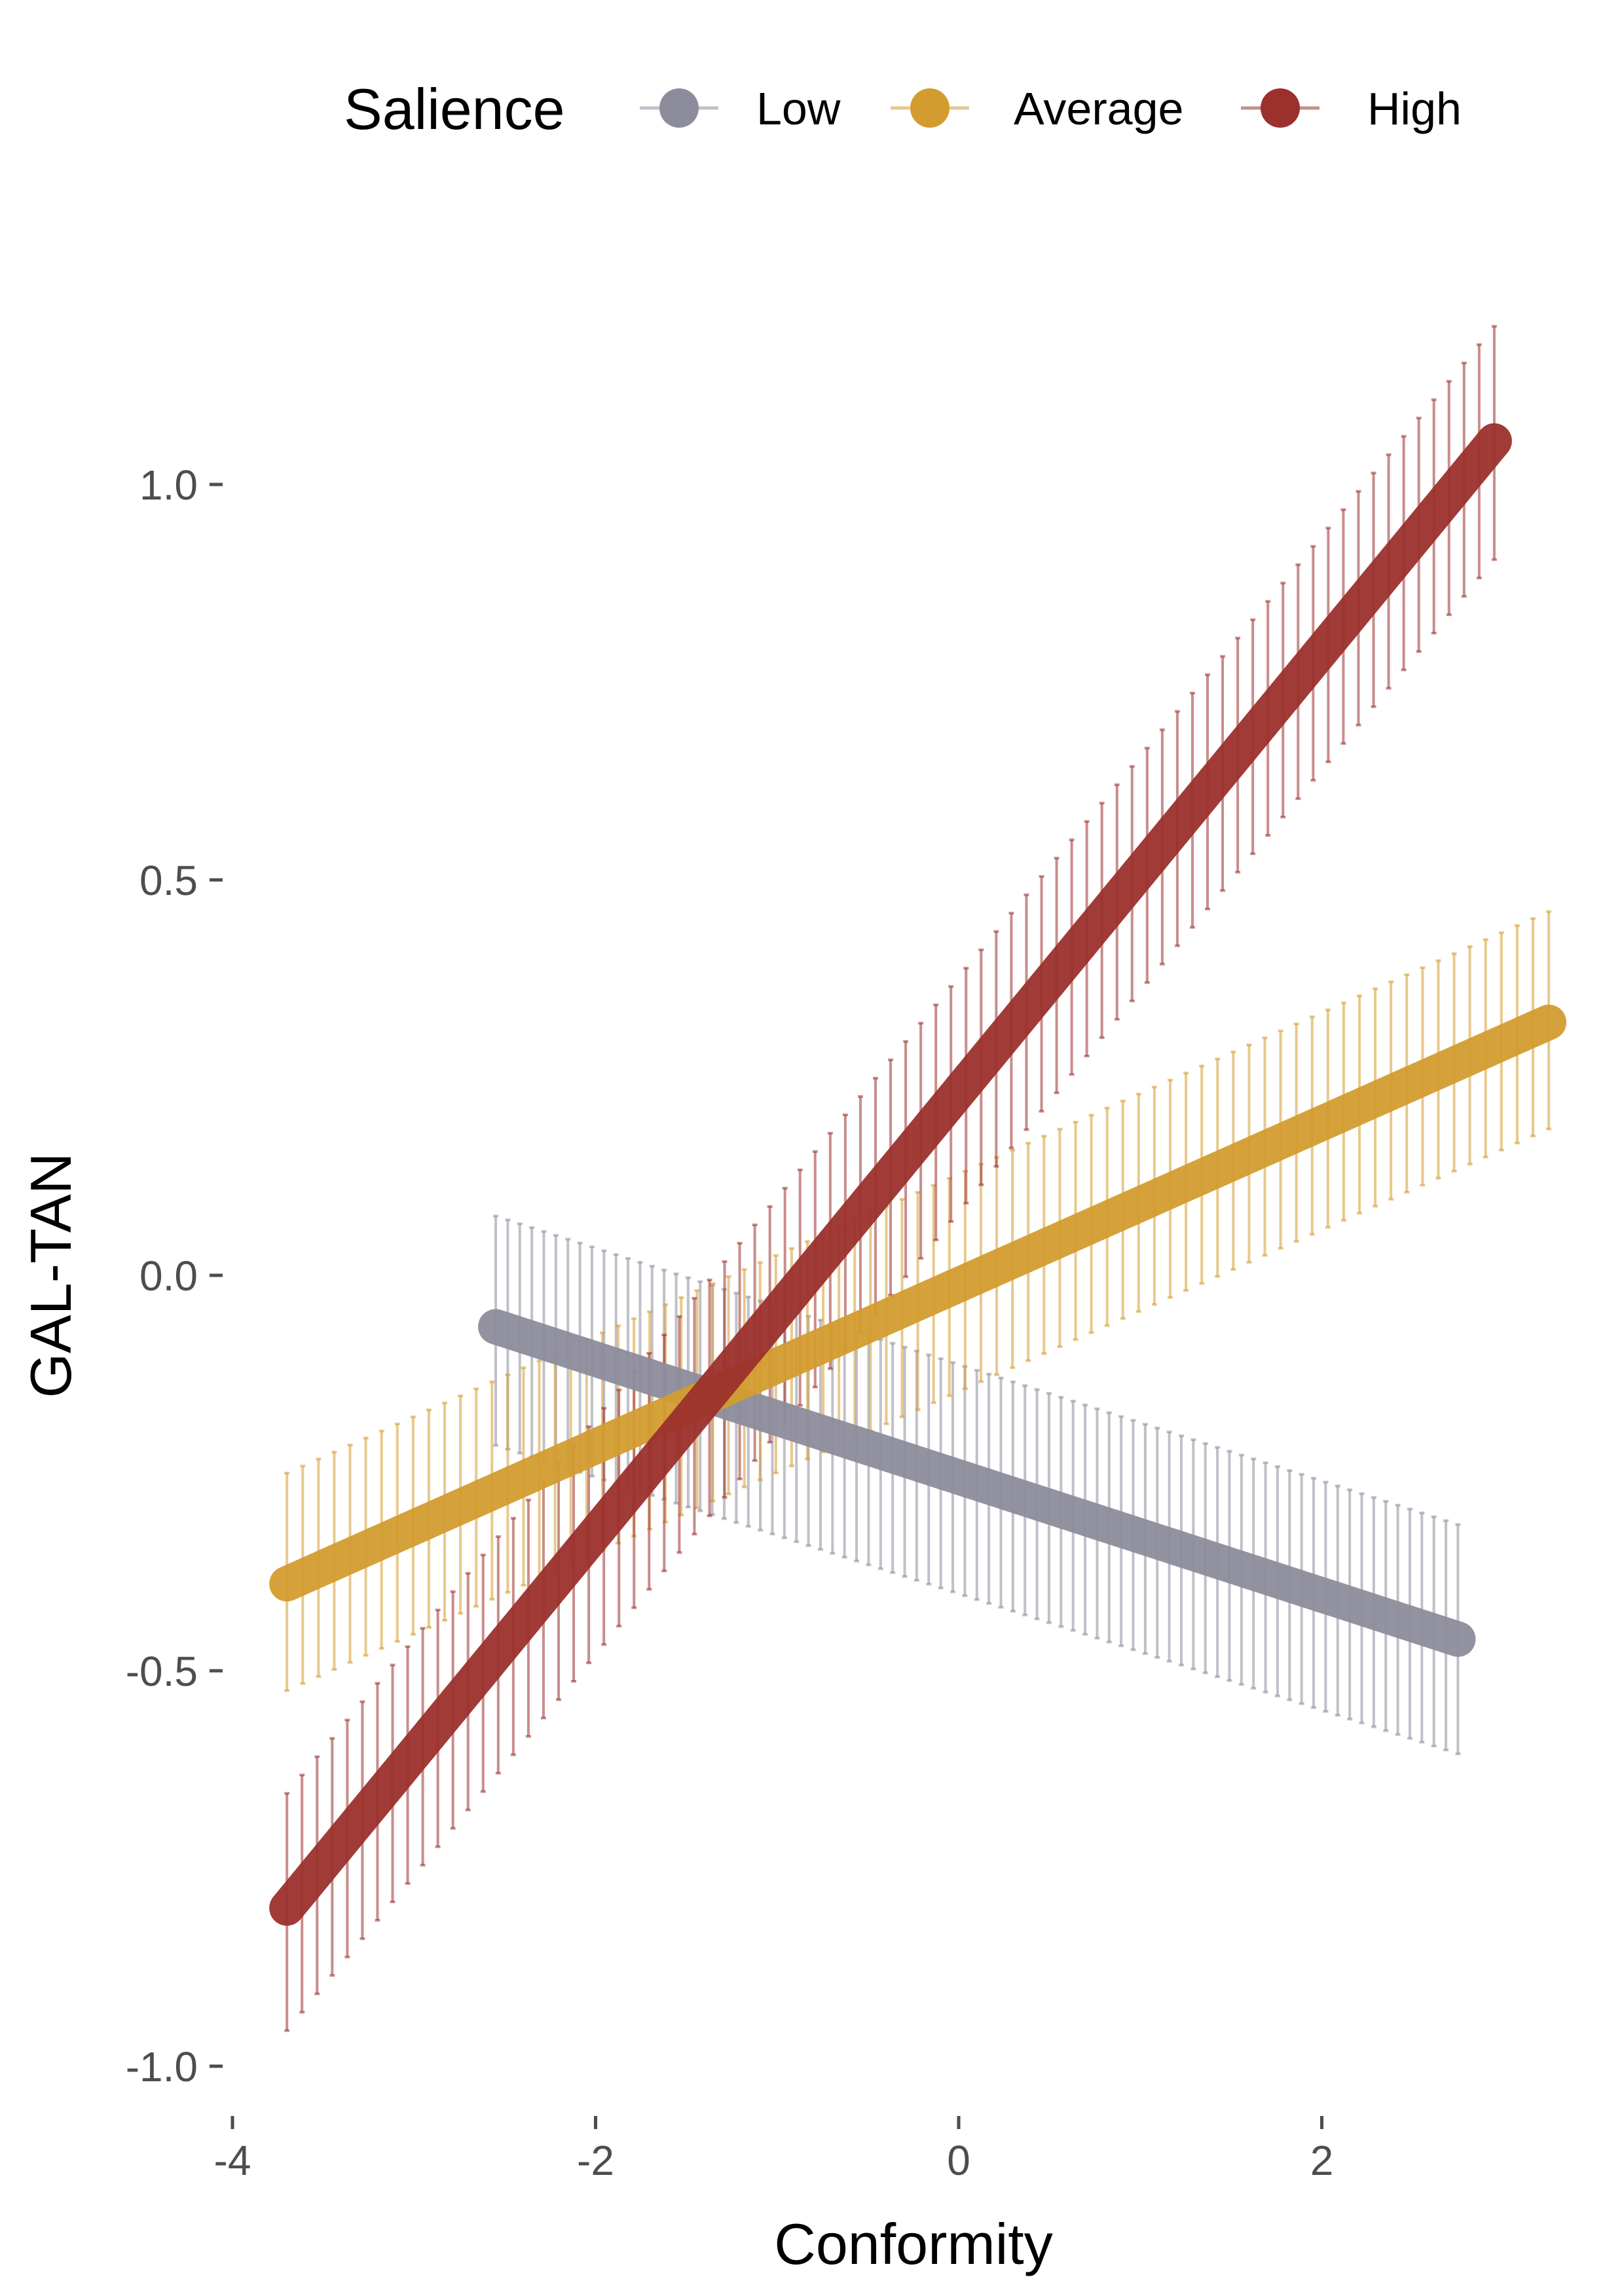  I want to click on y-tick-label: -0.5, so click(162, 1671).